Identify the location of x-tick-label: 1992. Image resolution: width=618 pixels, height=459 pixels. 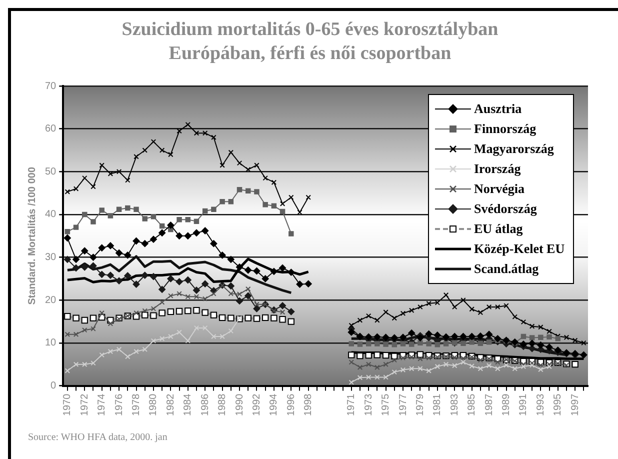
(256, 404).